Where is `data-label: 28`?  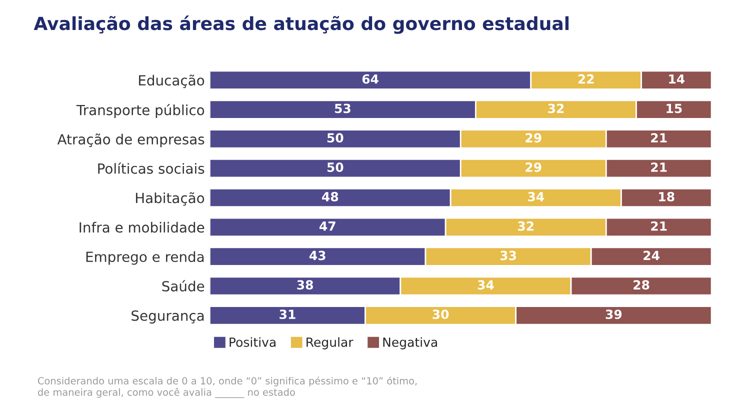
data-label: 28 is located at coordinates (642, 285).